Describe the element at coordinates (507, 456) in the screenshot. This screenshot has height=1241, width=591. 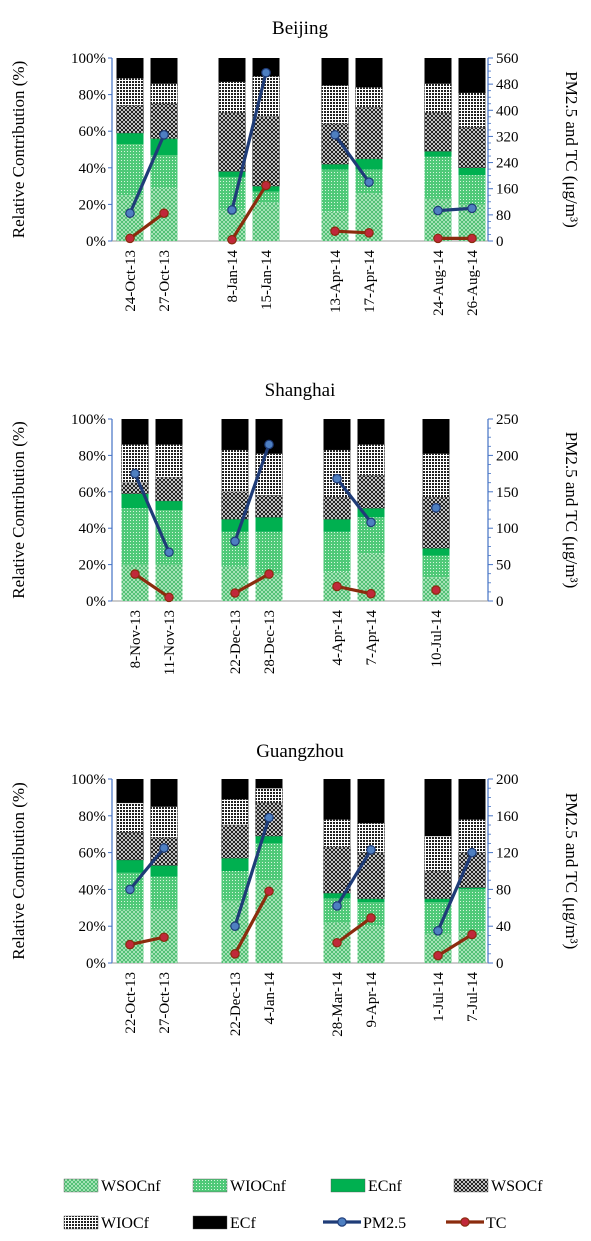
I see `right-tick-label: 200` at that location.